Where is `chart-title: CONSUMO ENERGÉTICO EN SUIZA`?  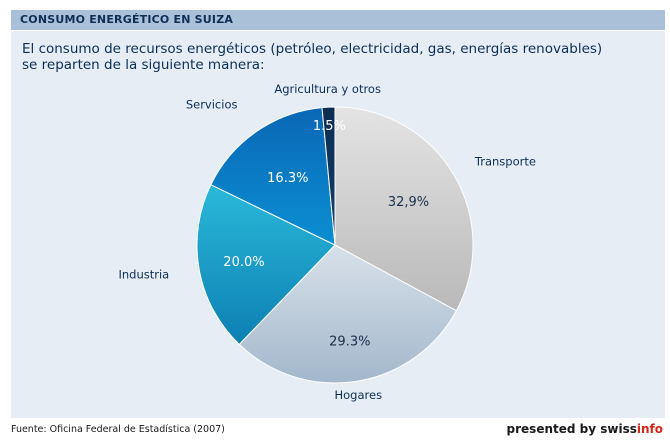 chart-title: CONSUMO ENERGÉTICO EN SUIZA is located at coordinates (127, 19).